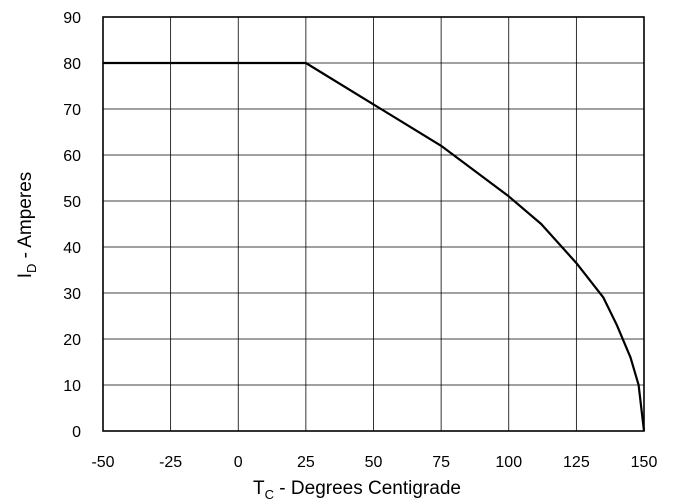 Image resolution: width=680 pixels, height=502 pixels. Describe the element at coordinates (72, 18) in the screenshot. I see `y-tick-label: 90` at that location.